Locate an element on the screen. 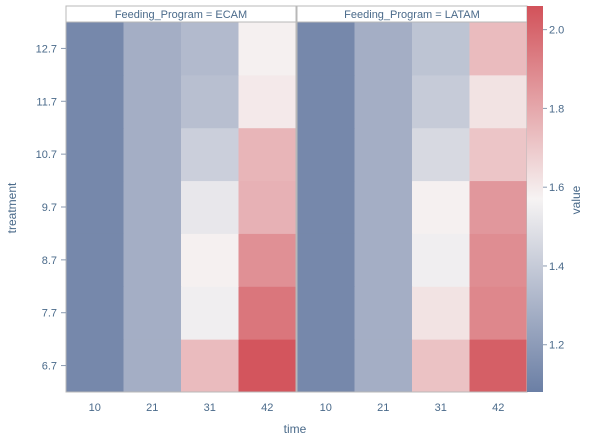 Image resolution: width=592 pixels, height=440 pixels. y-tick-label: 9.7 is located at coordinates (49, 208).